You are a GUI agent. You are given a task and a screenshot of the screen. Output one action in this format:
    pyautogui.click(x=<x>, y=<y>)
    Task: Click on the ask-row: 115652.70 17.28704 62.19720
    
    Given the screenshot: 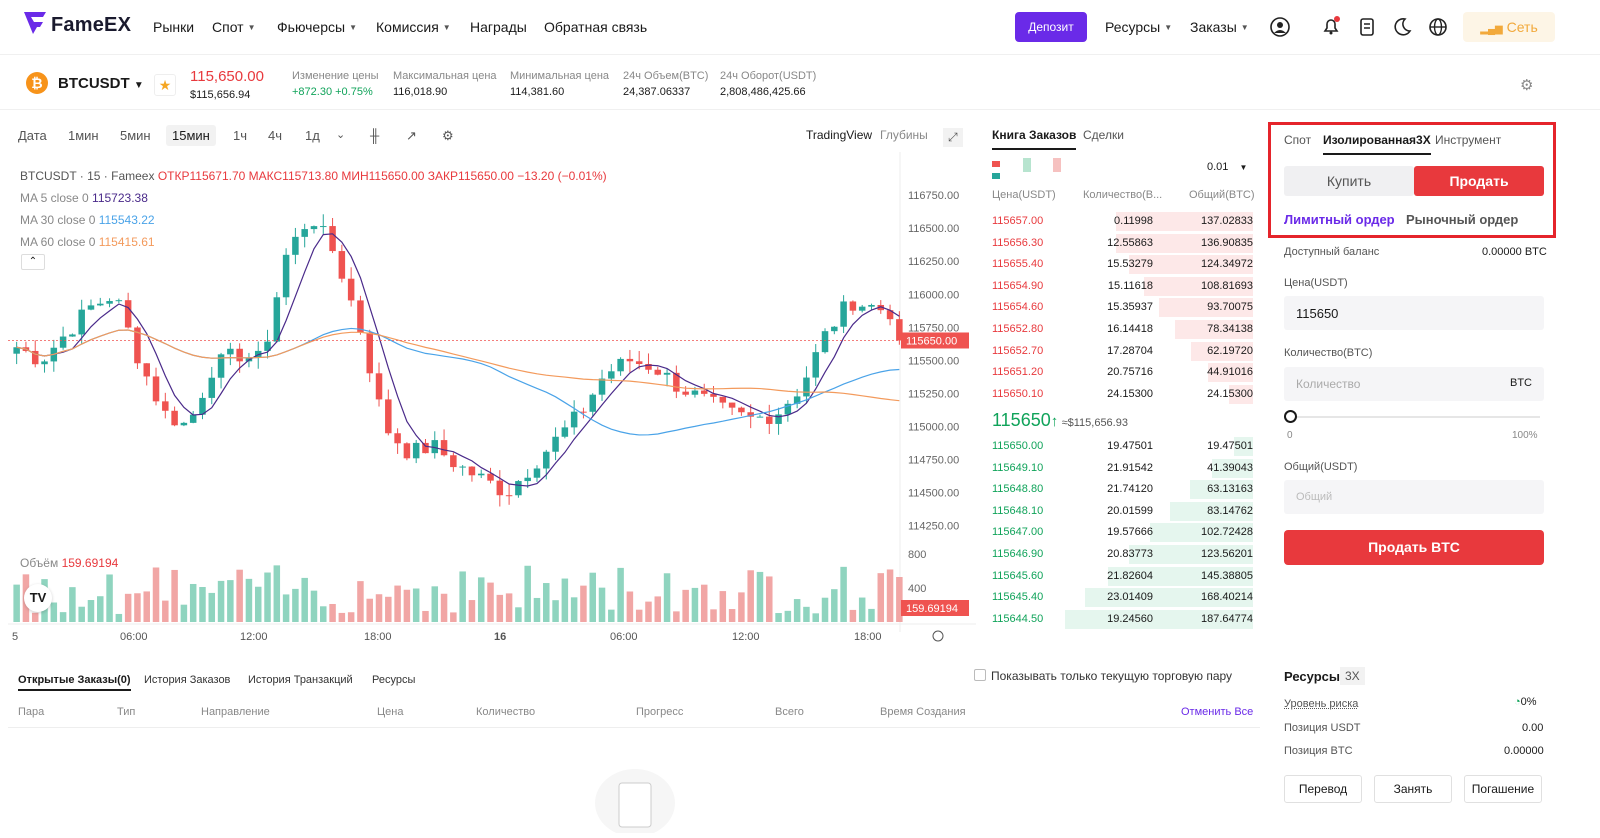 What is the action you would take?
    pyautogui.click(x=1119, y=351)
    